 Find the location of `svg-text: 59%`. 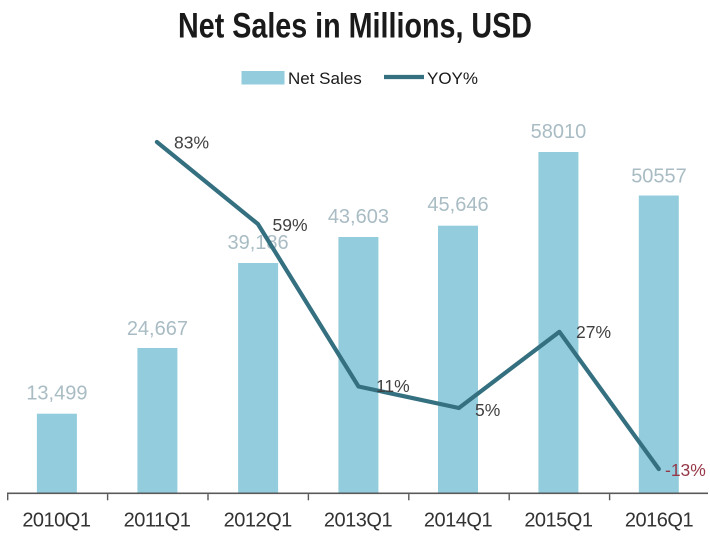

svg-text: 59% is located at coordinates (290, 225).